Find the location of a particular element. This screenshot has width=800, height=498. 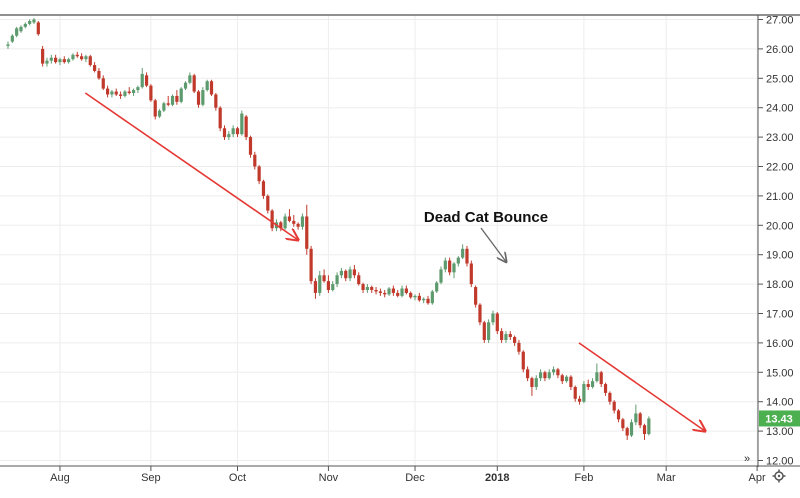

y-tick-label: 14.00 is located at coordinates (780, 403).